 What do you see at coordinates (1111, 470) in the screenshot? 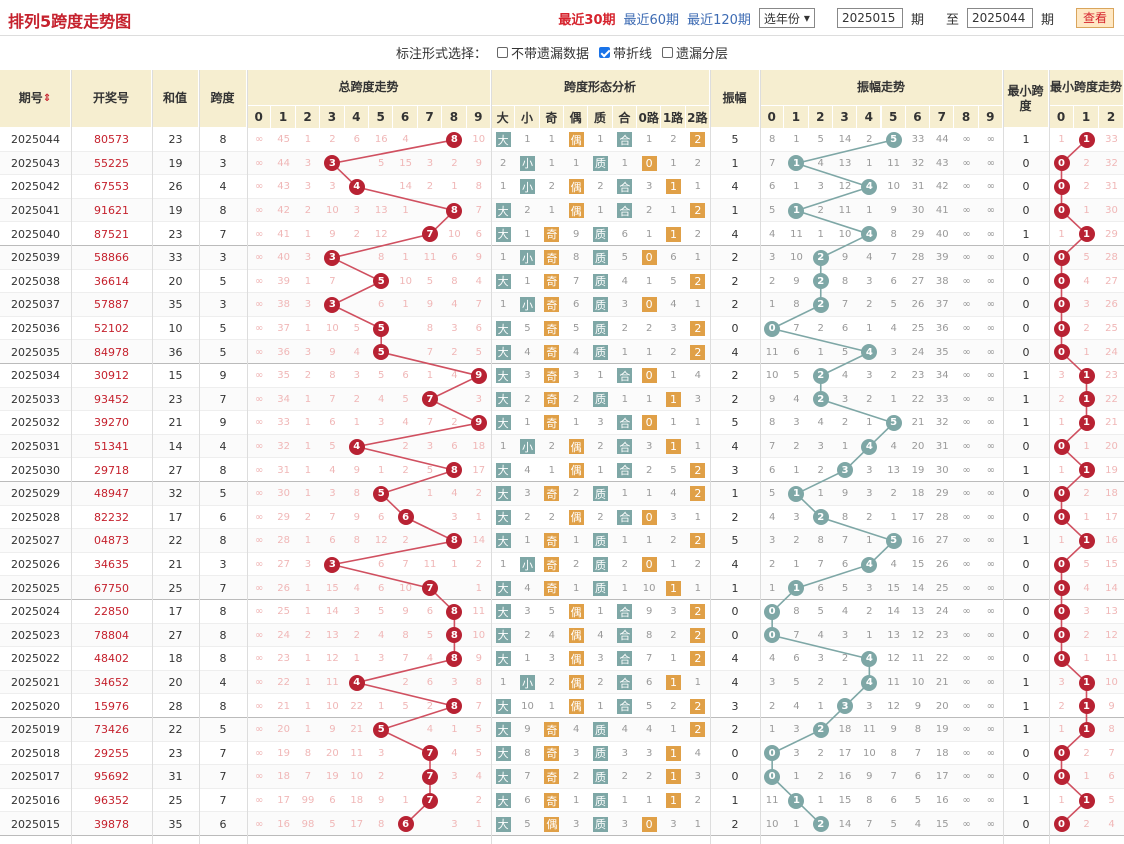
I see `miss-value: 19` at bounding box center [1111, 470].